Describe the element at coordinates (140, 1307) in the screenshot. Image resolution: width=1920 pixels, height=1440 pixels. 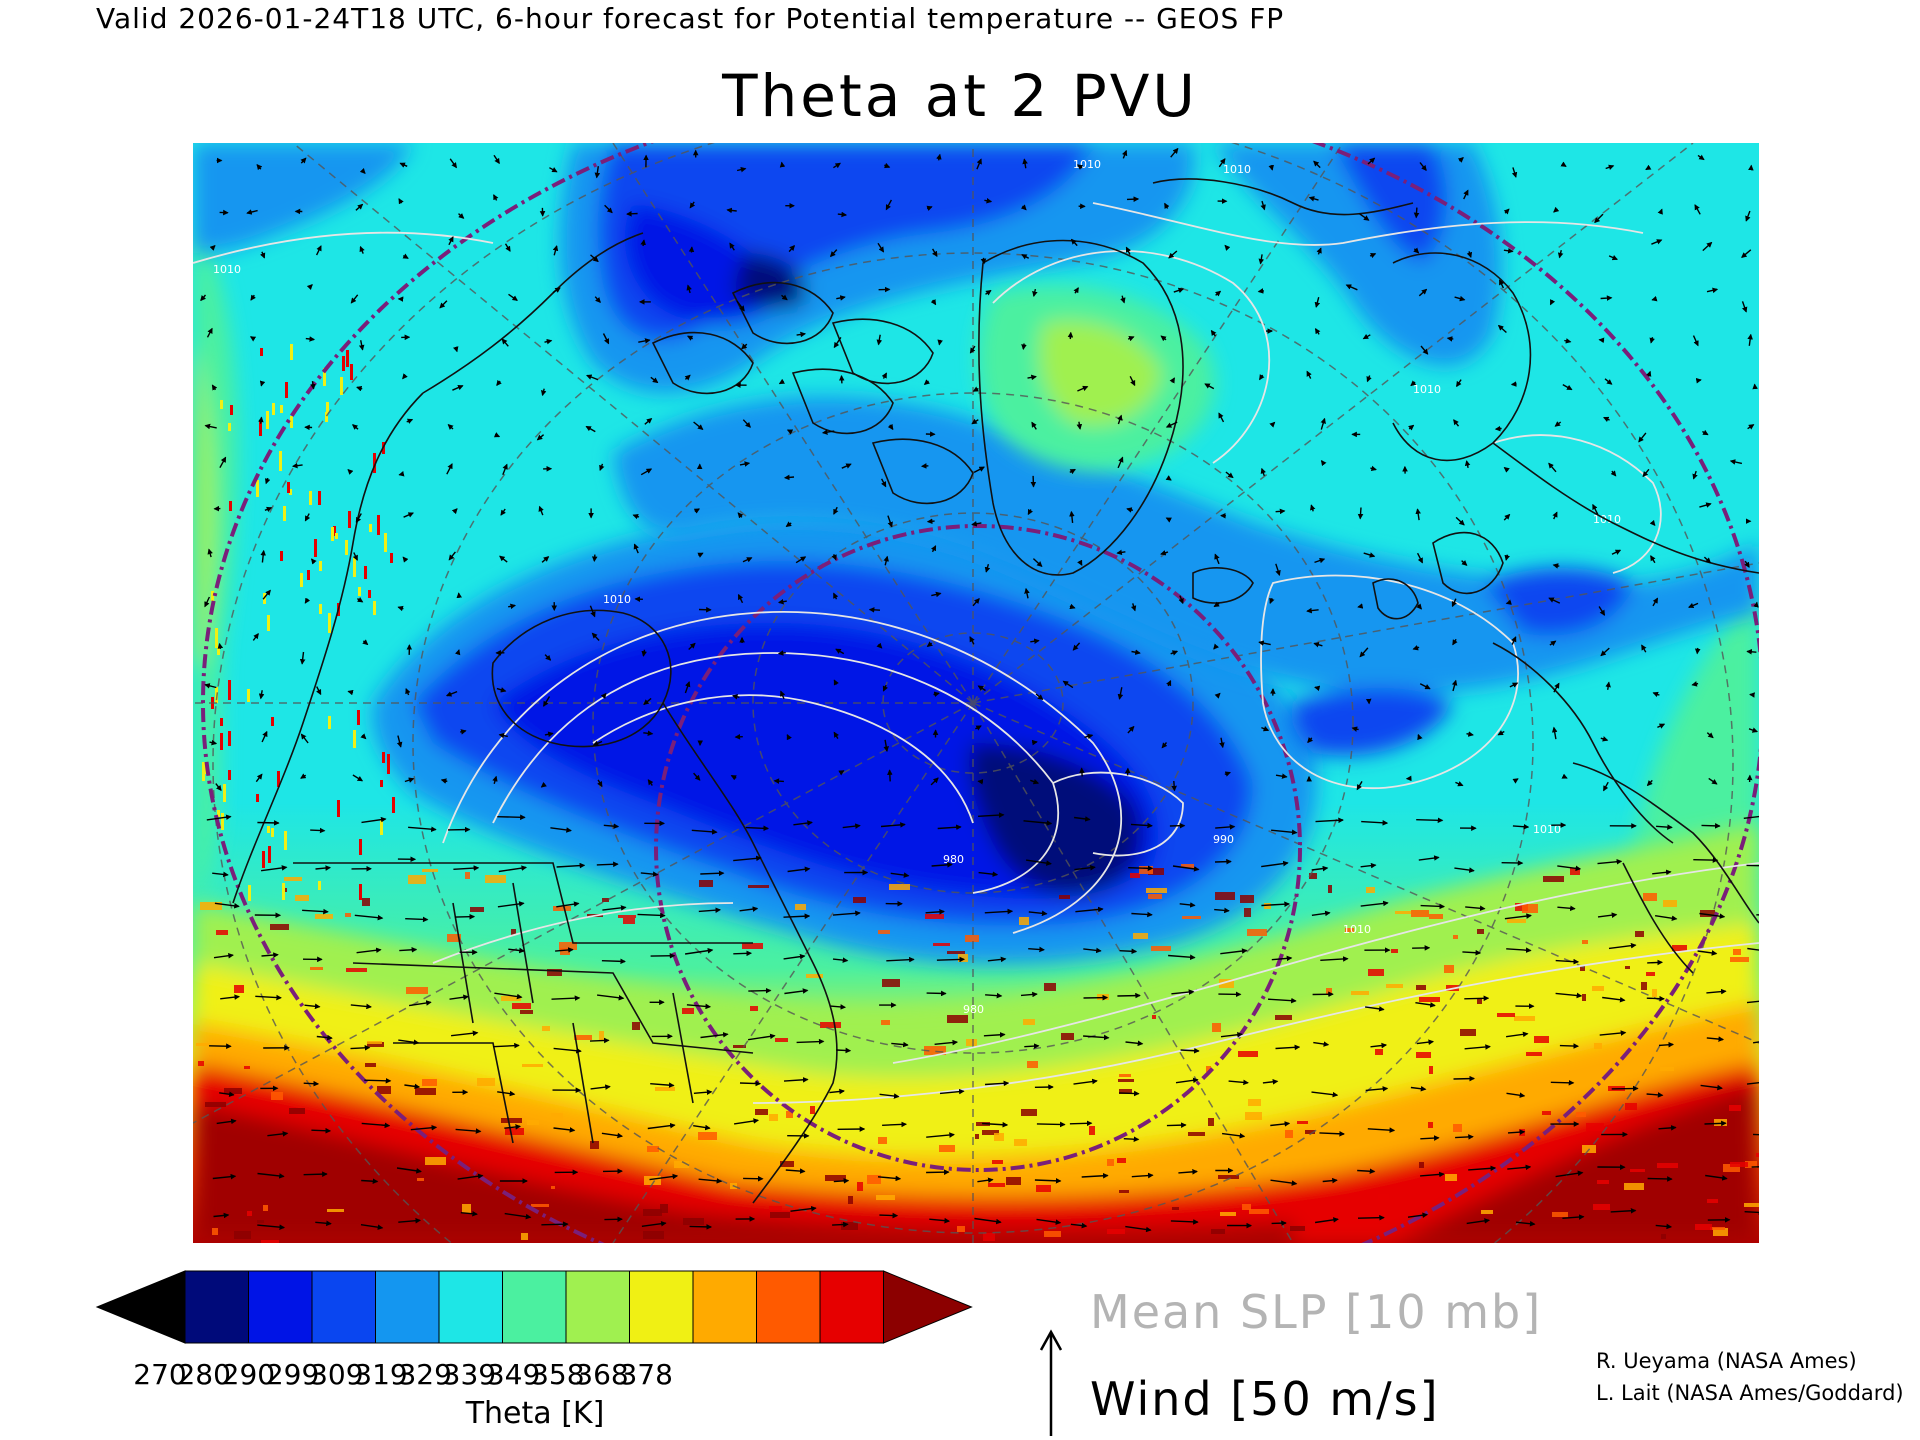
I see `colorbar-underflow` at that location.